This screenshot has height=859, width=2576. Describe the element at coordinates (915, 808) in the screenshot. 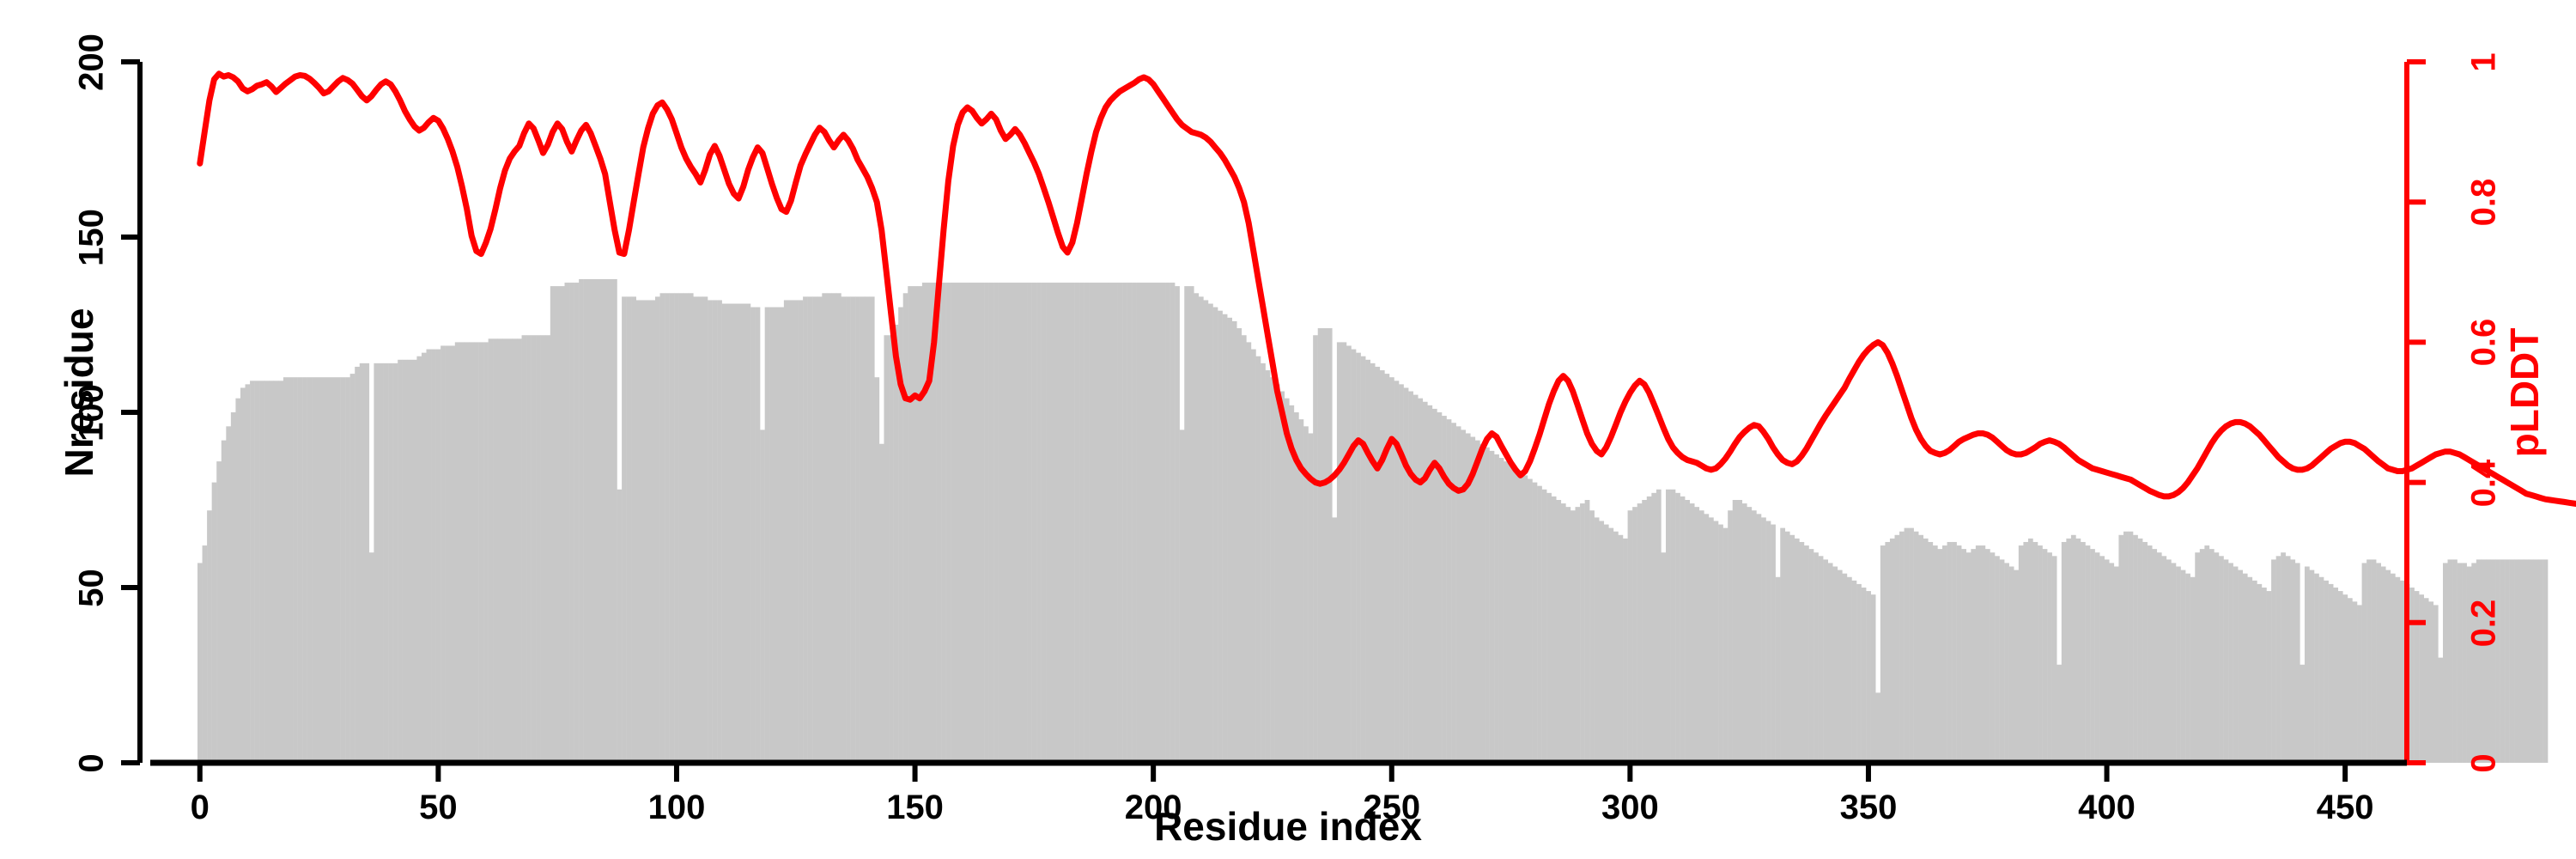

I see `x-tick-label: 150` at that location.